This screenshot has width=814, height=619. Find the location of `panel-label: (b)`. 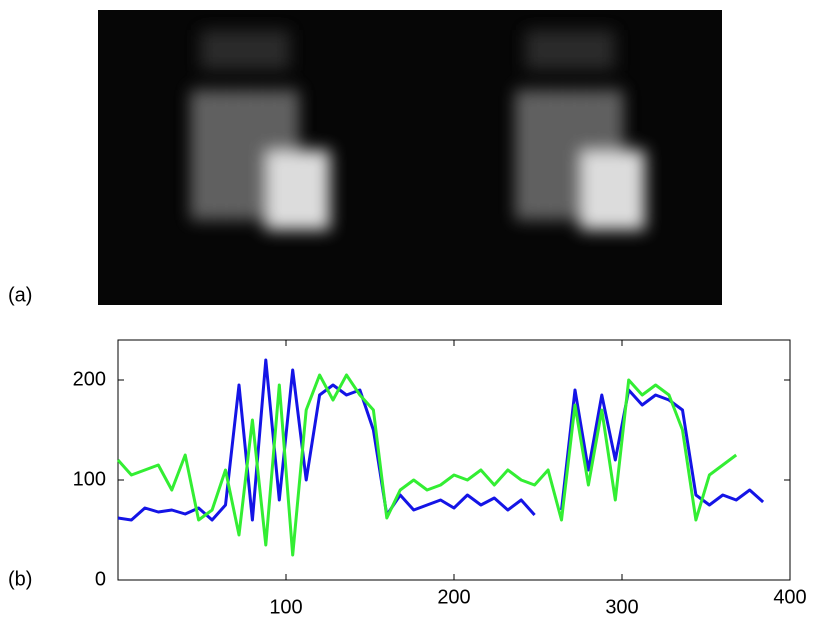

panel-label: (b) is located at coordinates (20, 579).